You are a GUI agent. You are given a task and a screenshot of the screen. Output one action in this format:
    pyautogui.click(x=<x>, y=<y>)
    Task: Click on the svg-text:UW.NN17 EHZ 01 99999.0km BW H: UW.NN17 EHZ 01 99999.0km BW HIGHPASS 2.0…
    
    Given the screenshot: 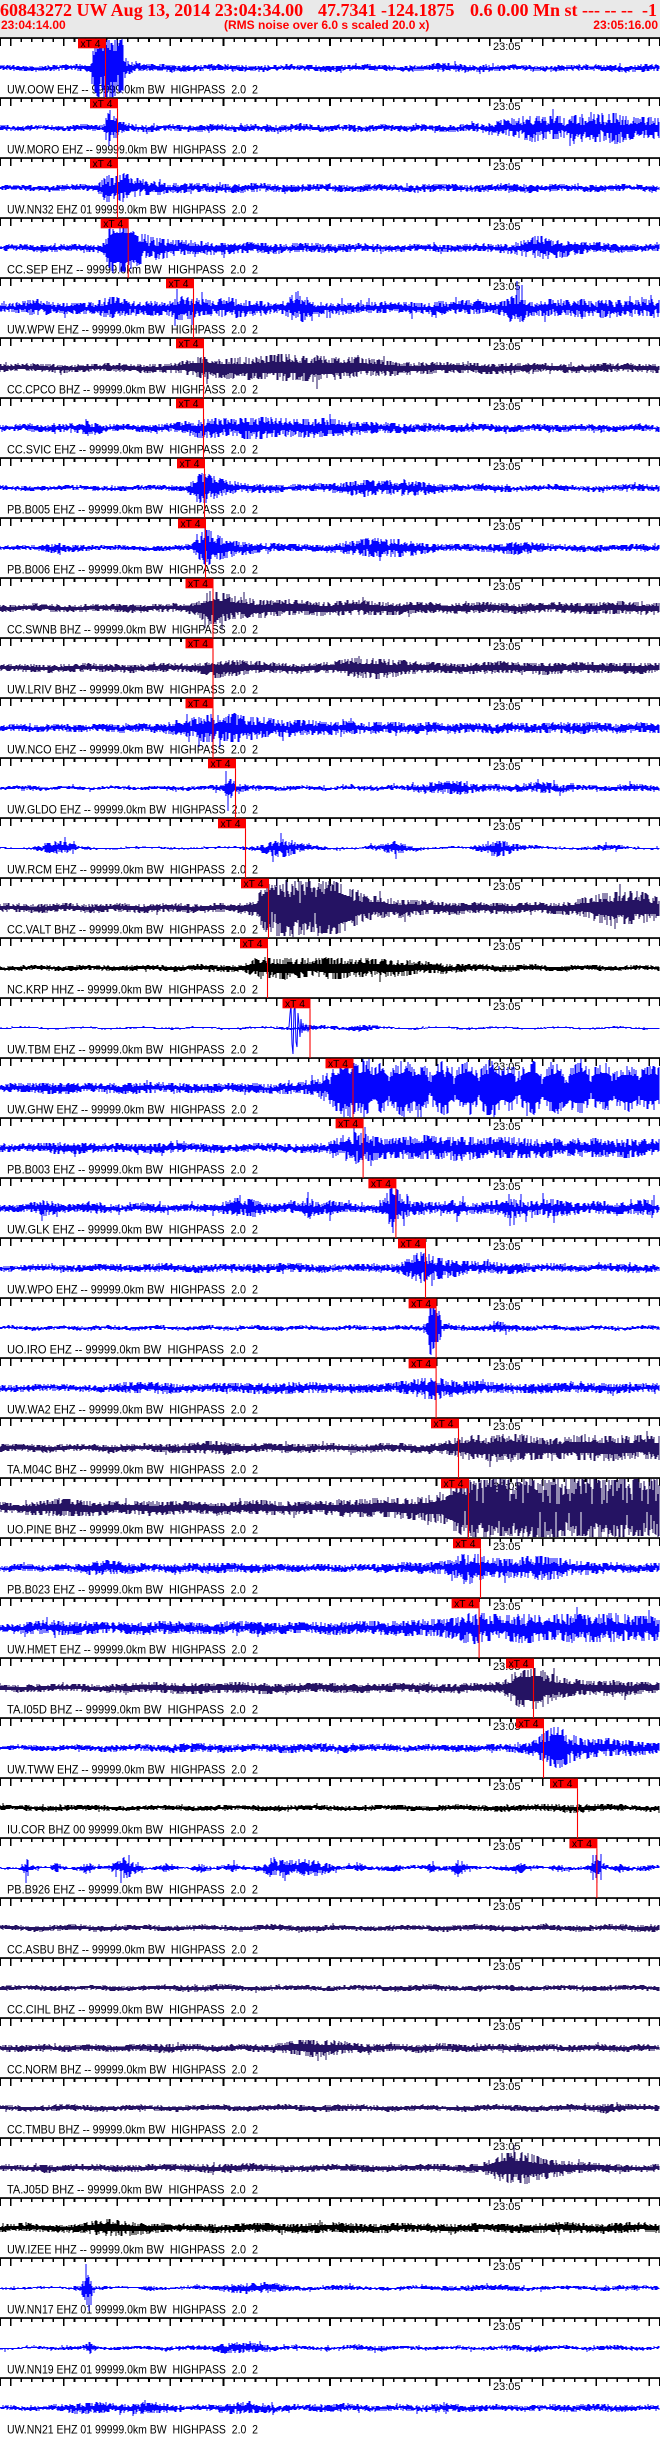 What is the action you would take?
    pyautogui.click(x=132, y=2310)
    